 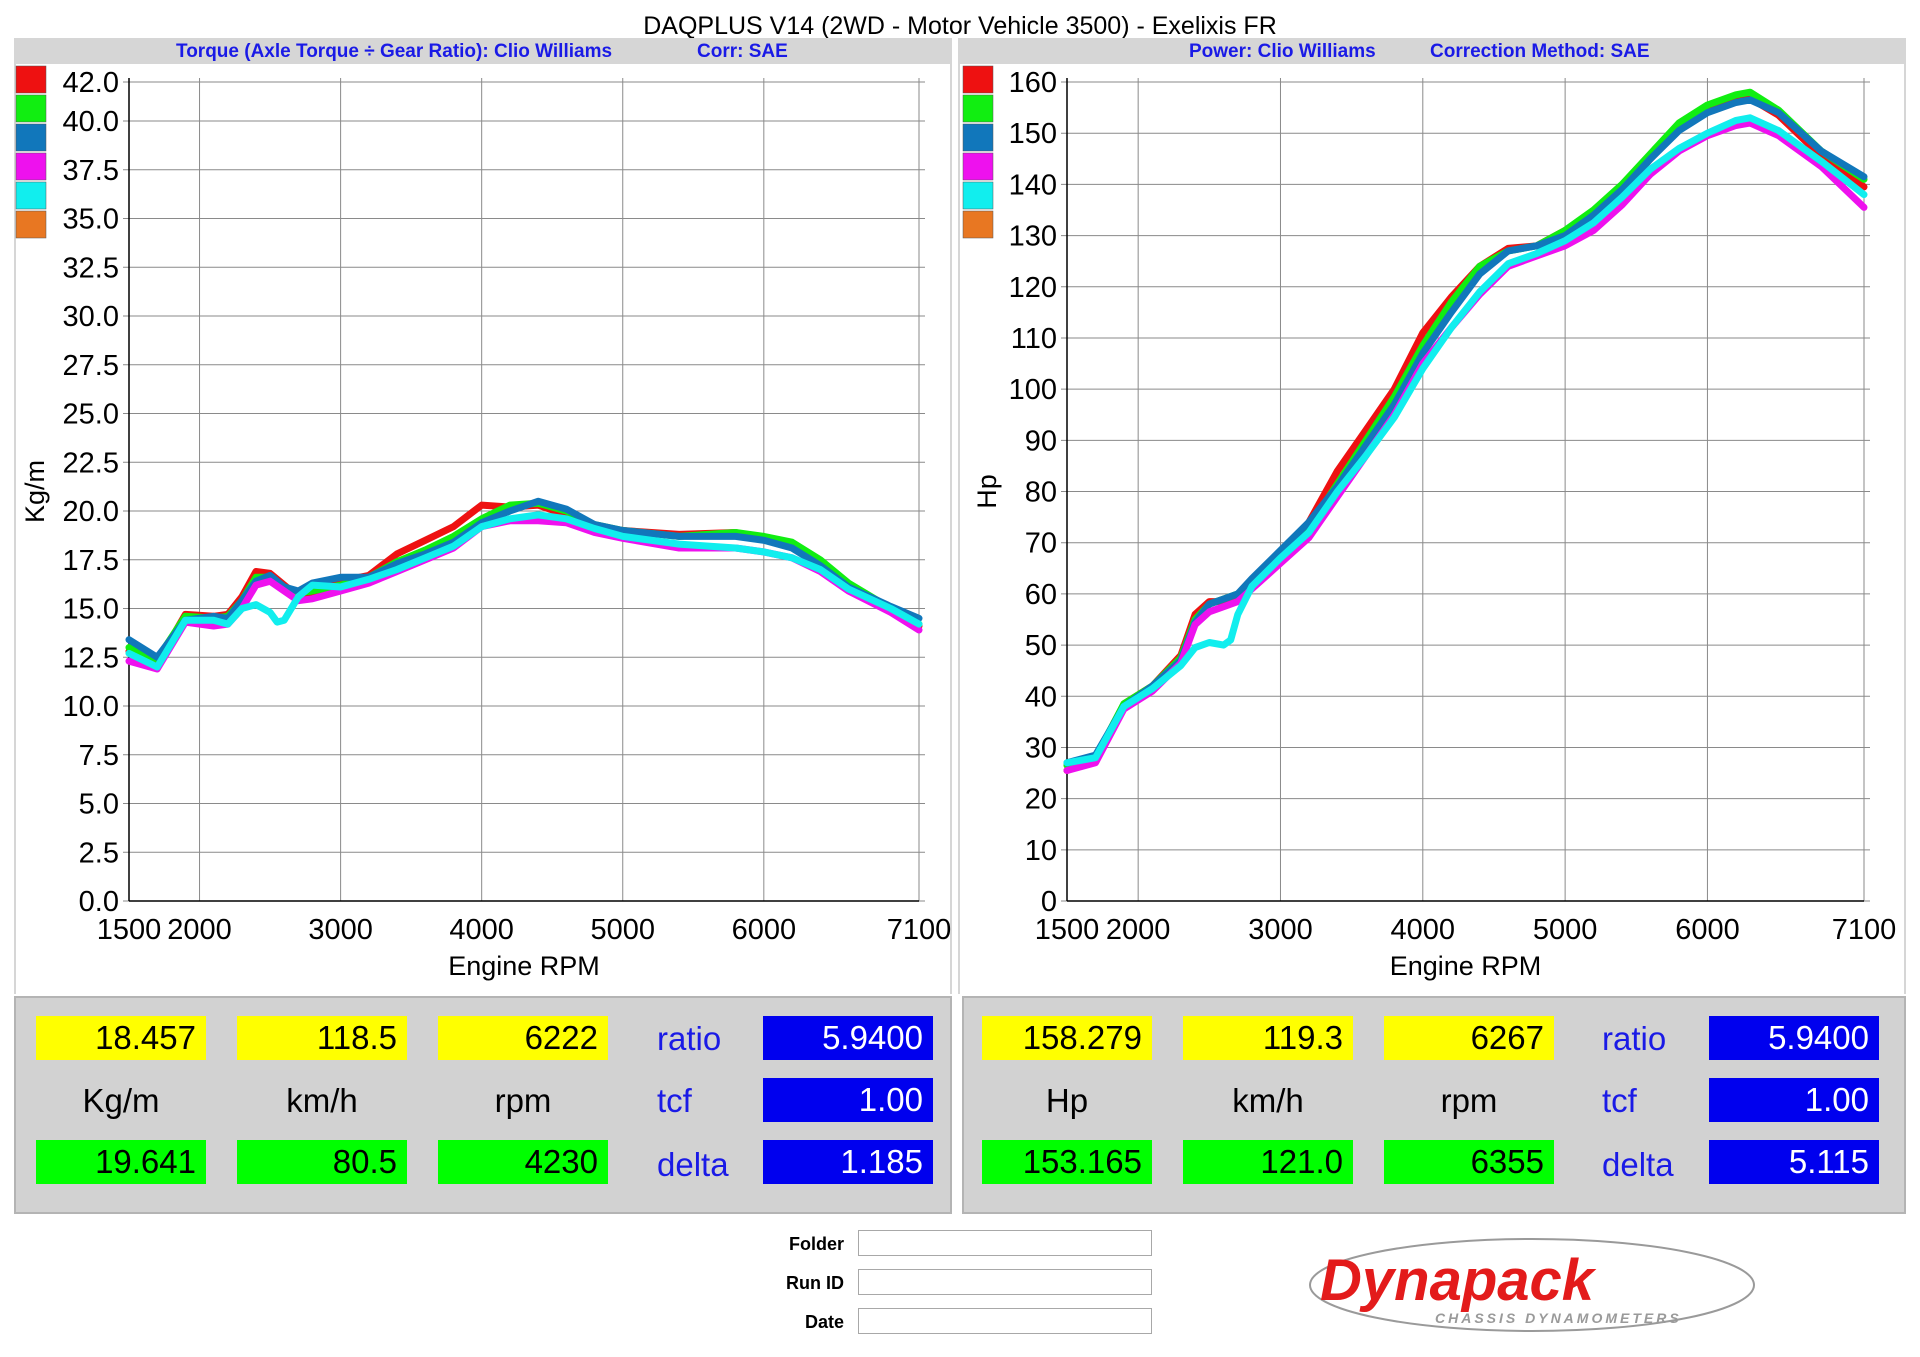 I want to click on torque-cursor-speed: 80.5, so click(x=322, y=1162).